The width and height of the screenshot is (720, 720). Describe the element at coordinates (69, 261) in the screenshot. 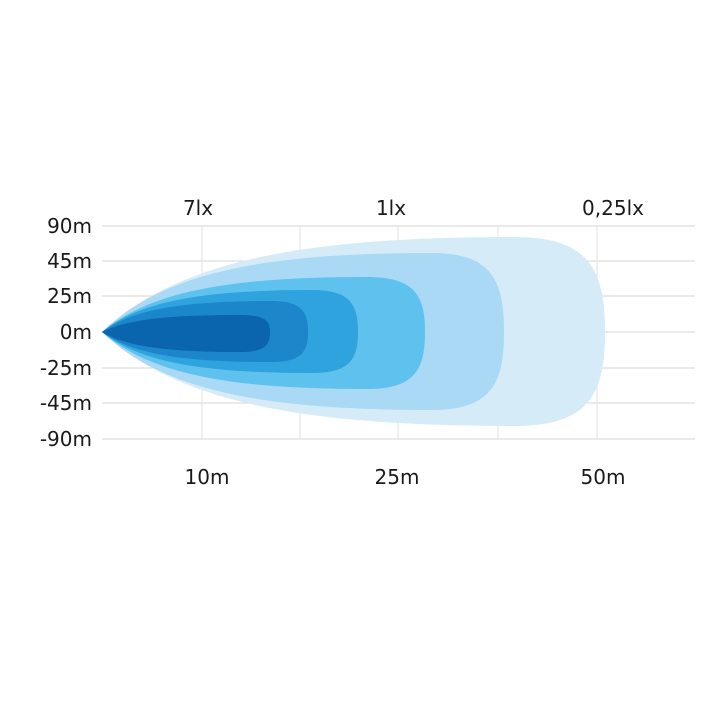

I see `y-tick-label: 45m` at that location.